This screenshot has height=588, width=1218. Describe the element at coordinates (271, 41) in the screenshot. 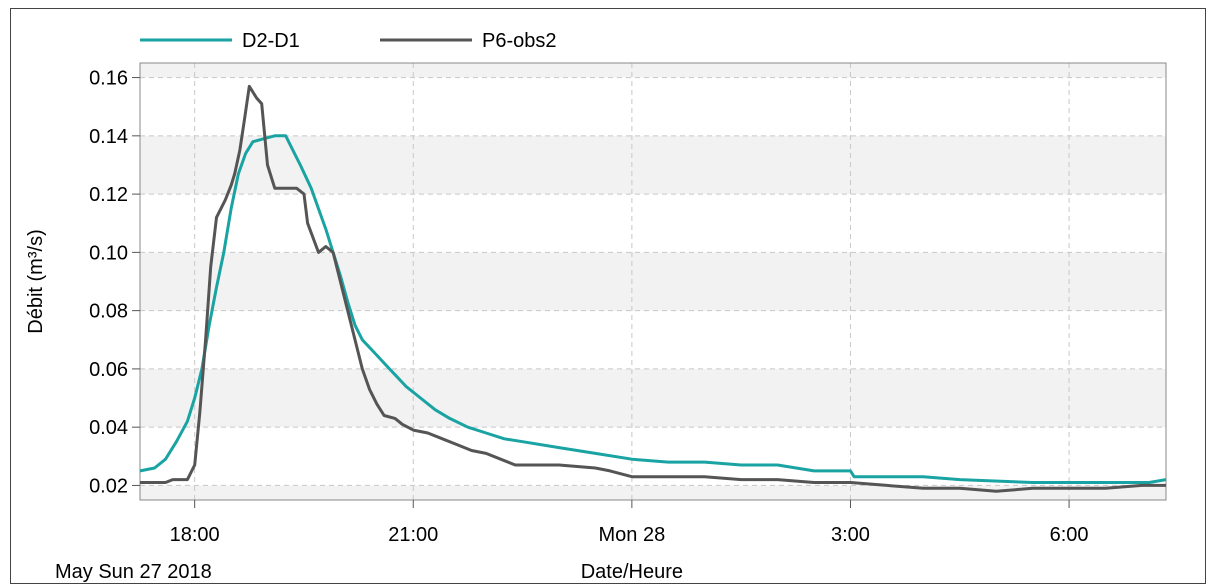

I see `legend-label: D2-D1` at that location.